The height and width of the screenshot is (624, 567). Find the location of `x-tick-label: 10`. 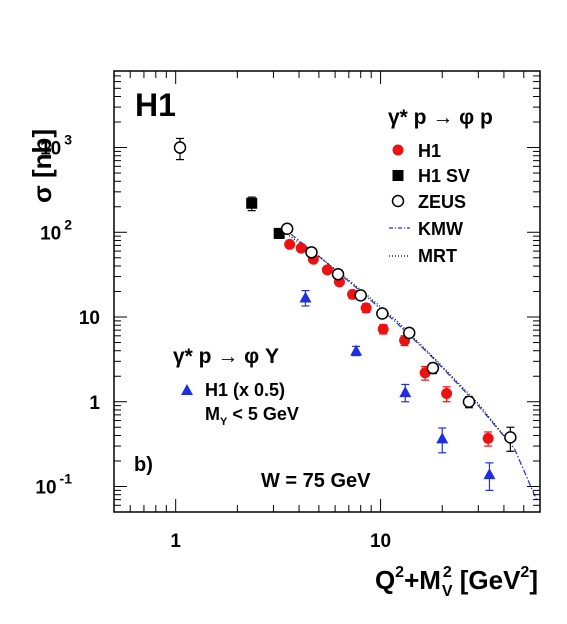

x-tick-label: 10 is located at coordinates (380, 541).